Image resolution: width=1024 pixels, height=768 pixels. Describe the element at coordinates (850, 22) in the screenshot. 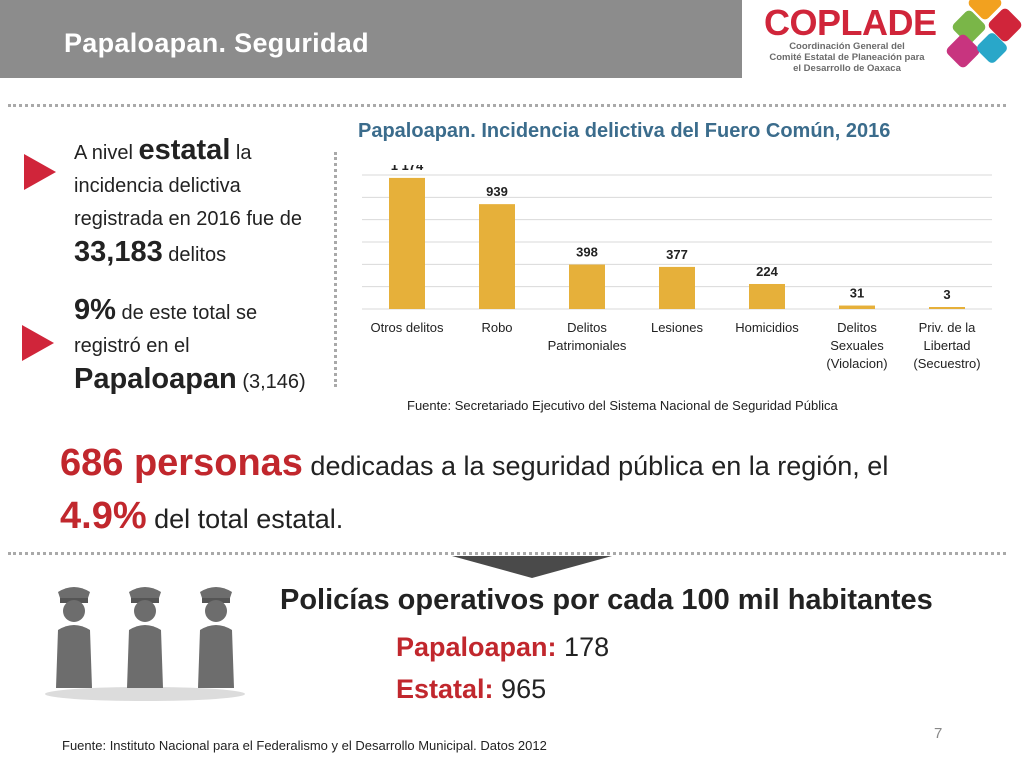

I see `logo-wordmark: COPLADE` at that location.